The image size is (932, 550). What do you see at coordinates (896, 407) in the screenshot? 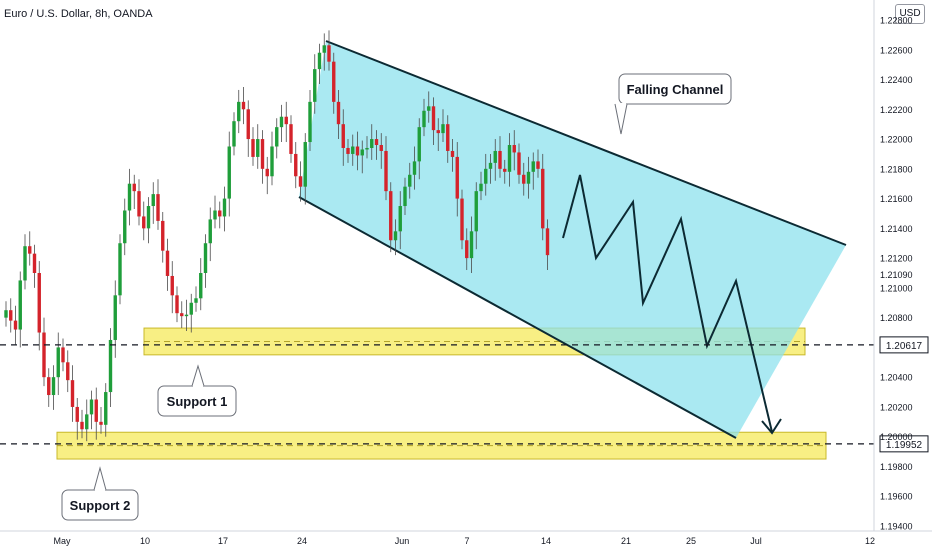
I see `y-tick-label: 1.20200` at bounding box center [896, 407].